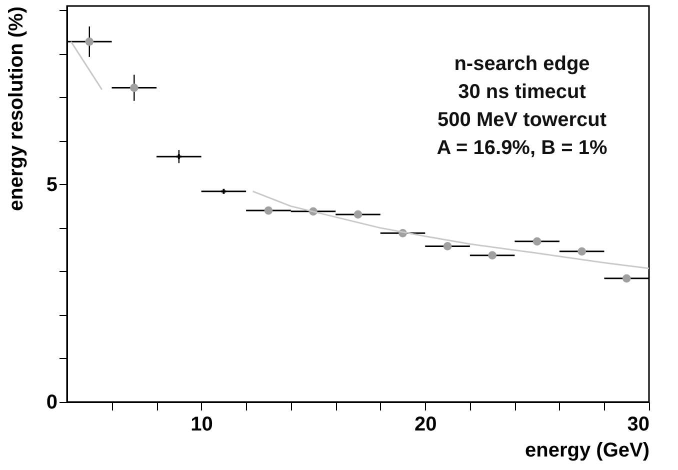 The image size is (678, 470). I want to click on y-tick-label: 0, so click(52, 403).